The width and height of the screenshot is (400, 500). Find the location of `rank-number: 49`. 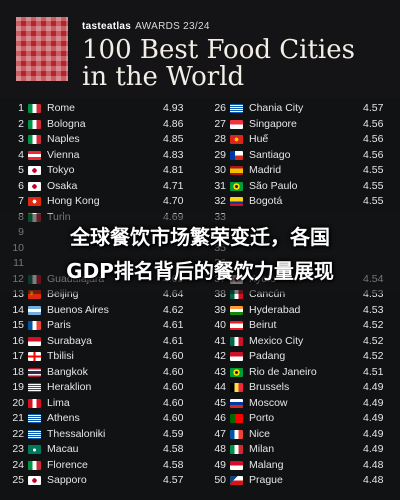

rank-number: 49 is located at coordinates (220, 464).